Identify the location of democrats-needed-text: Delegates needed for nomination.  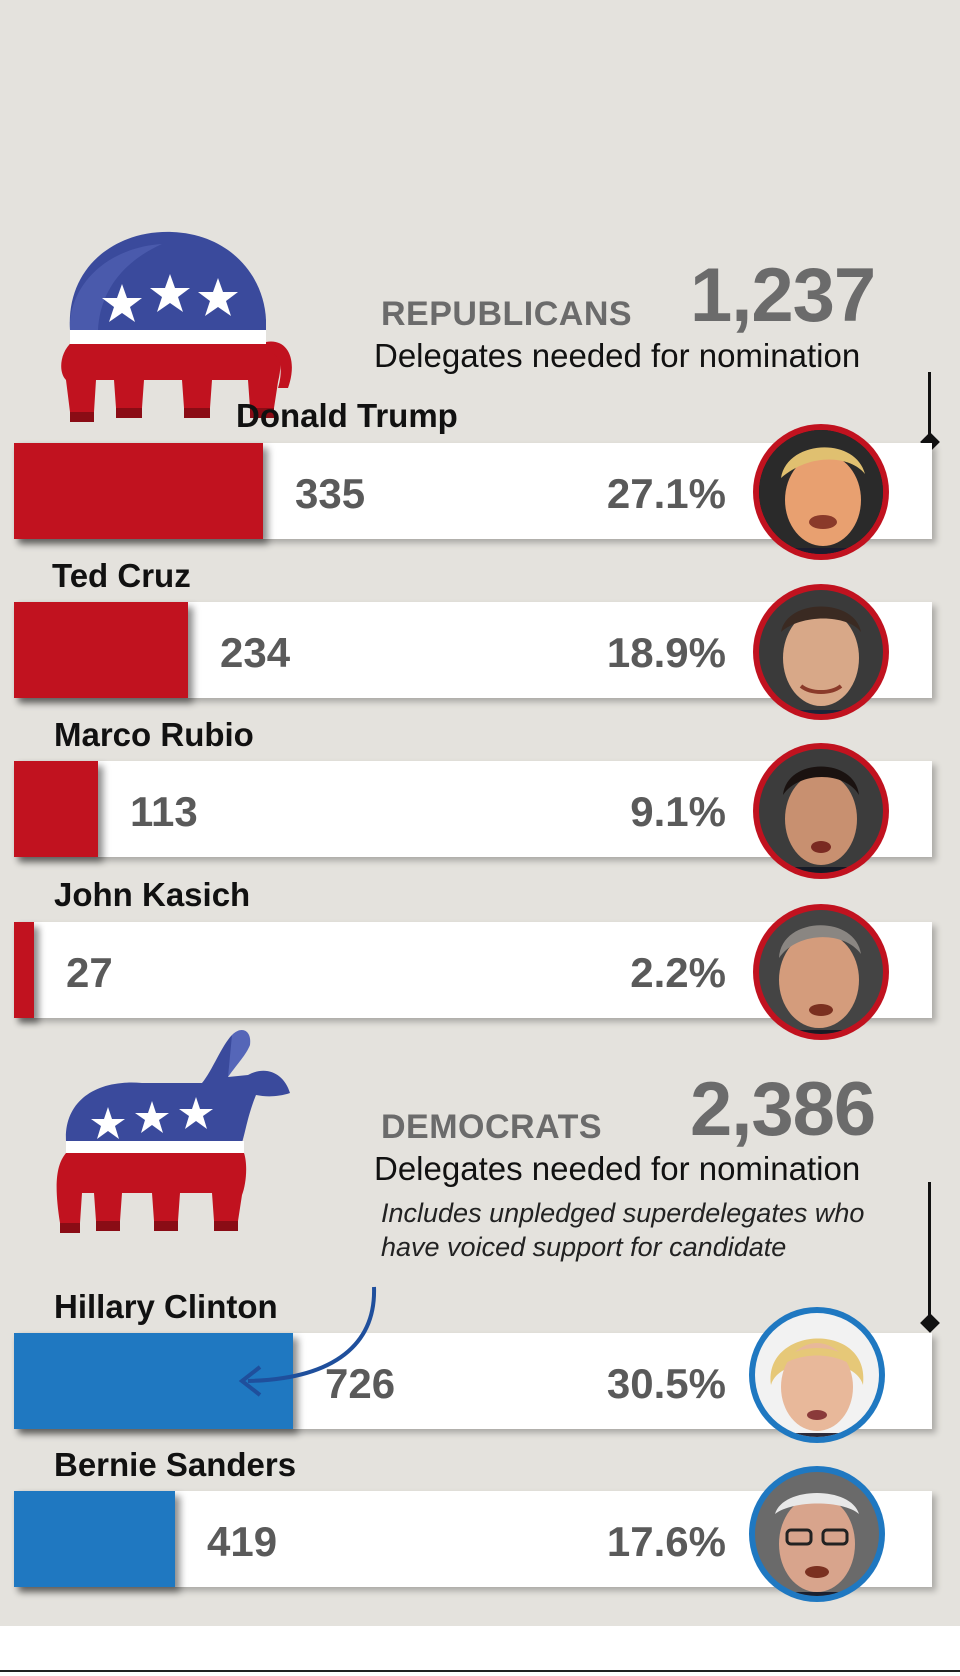
(617, 1168).